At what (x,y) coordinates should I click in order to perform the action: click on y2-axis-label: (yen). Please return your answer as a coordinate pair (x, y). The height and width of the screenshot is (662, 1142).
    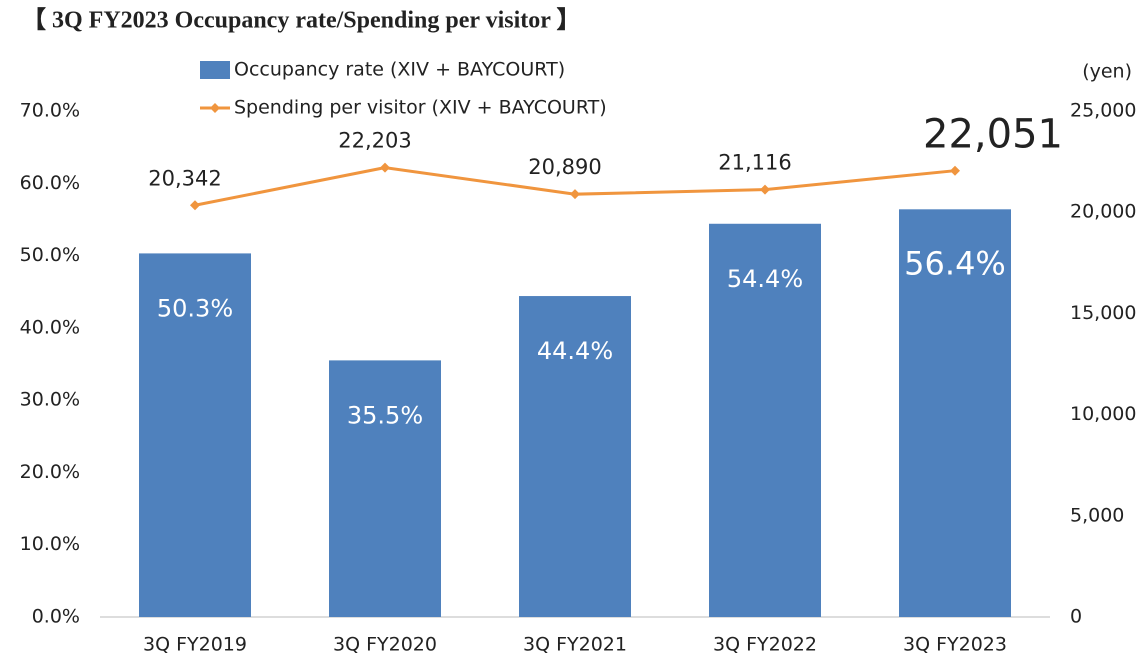
    Looking at the image, I should click on (1107, 72).